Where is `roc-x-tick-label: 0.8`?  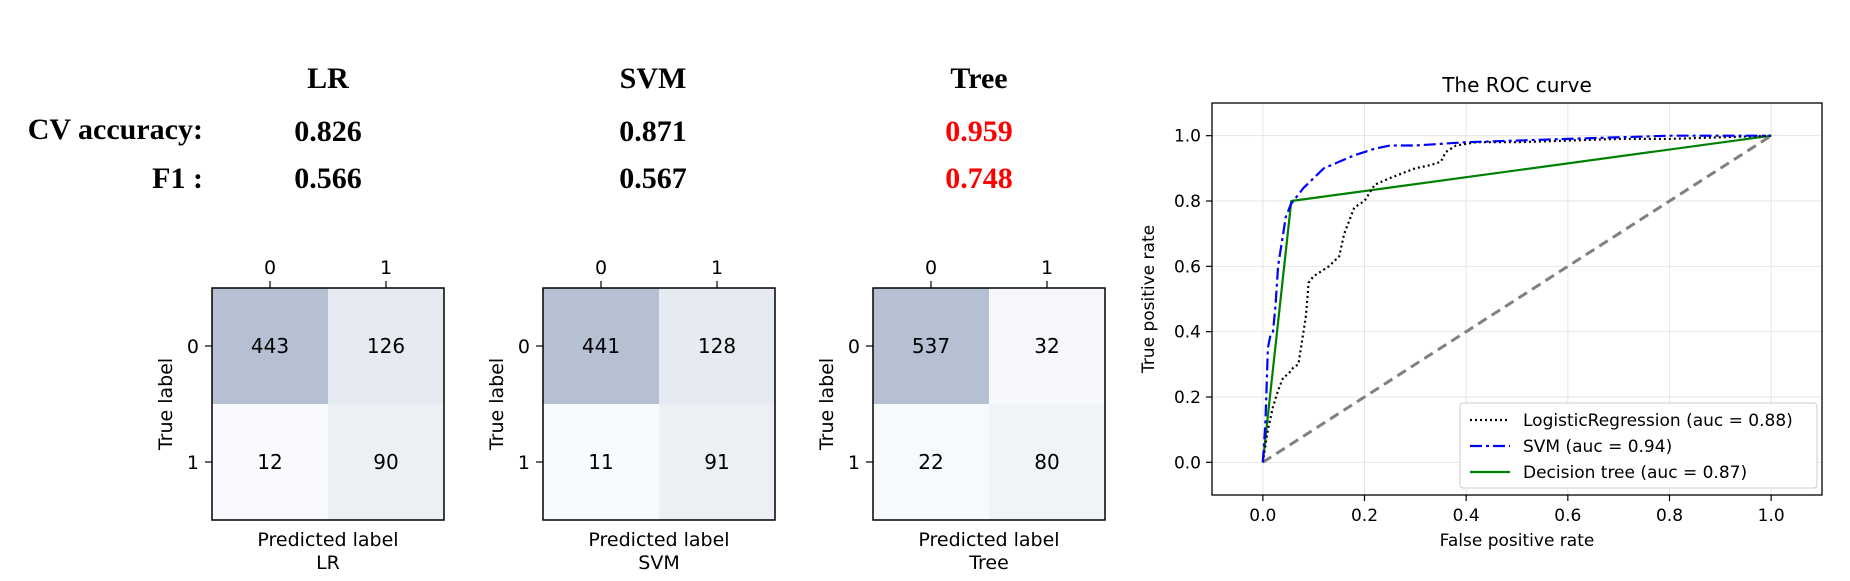
roc-x-tick-label: 0.8 is located at coordinates (1669, 516).